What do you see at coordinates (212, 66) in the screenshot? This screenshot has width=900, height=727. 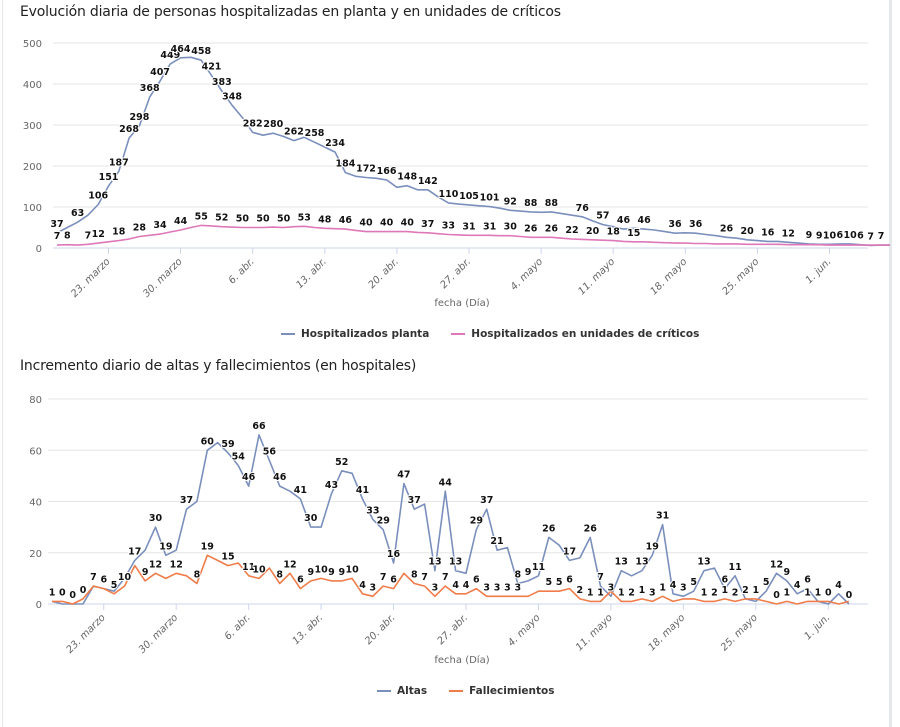 I see `data-label: 421` at bounding box center [212, 66].